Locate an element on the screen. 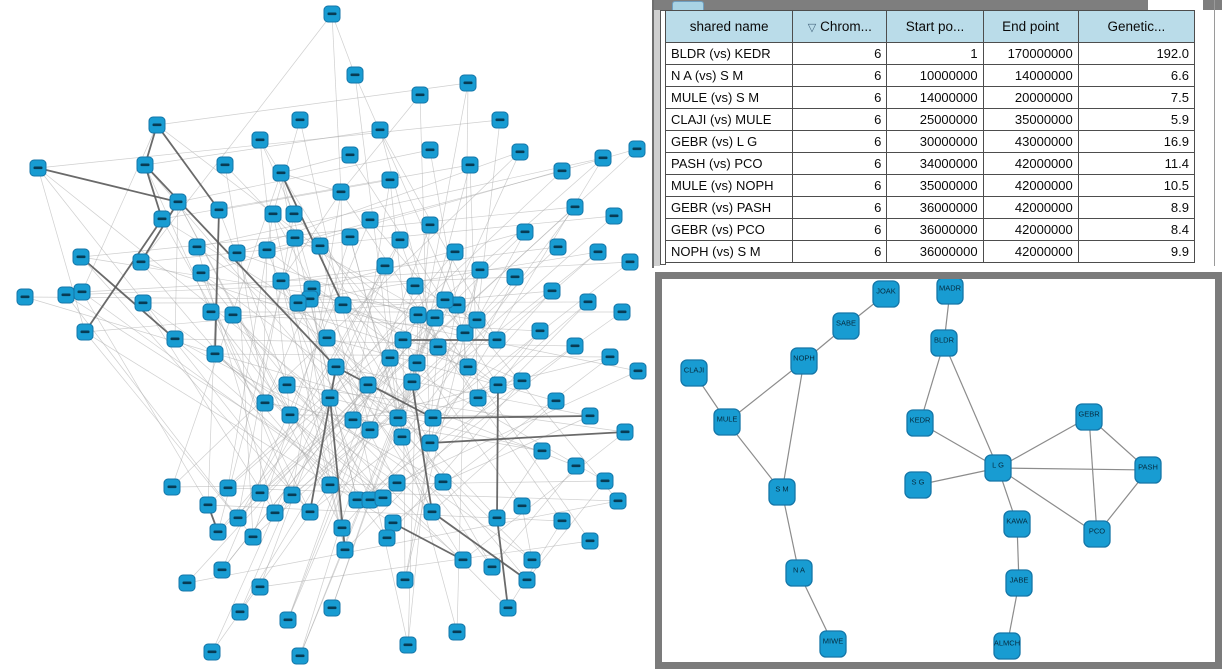  column-header-end-point: End point is located at coordinates (1030, 26).